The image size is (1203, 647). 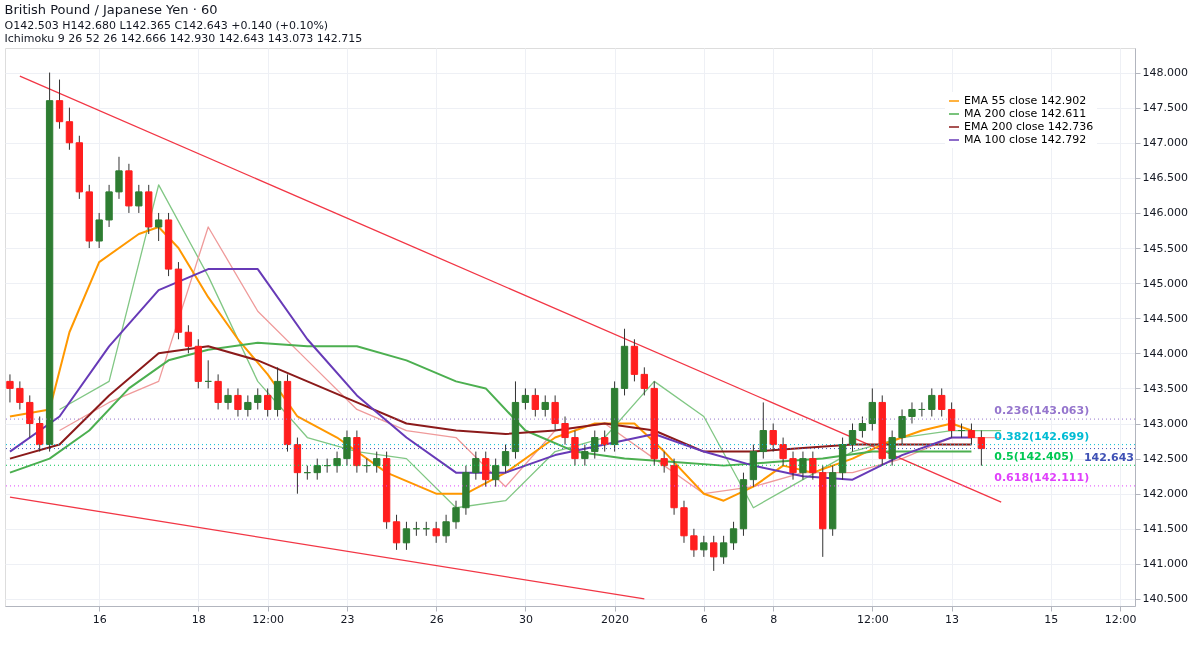 I want to click on x-tick-label: 26, so click(x=436, y=619).